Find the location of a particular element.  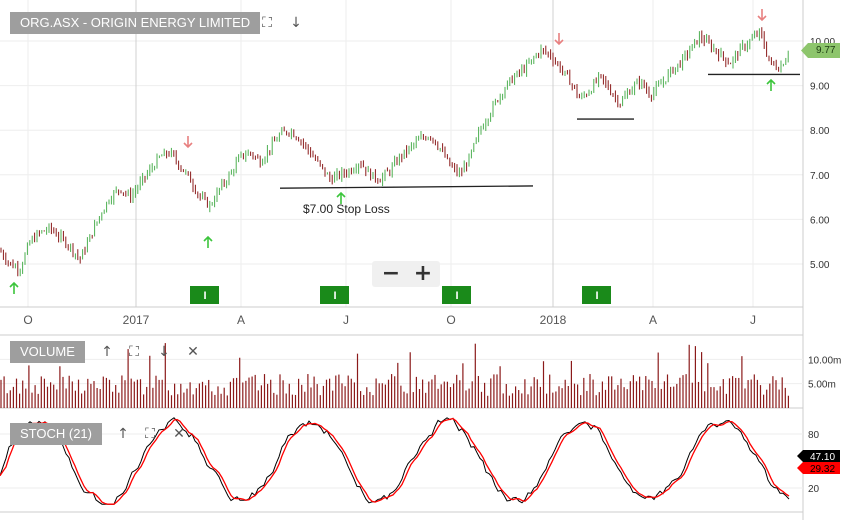

zoom-out-icon: − is located at coordinates (391, 273).